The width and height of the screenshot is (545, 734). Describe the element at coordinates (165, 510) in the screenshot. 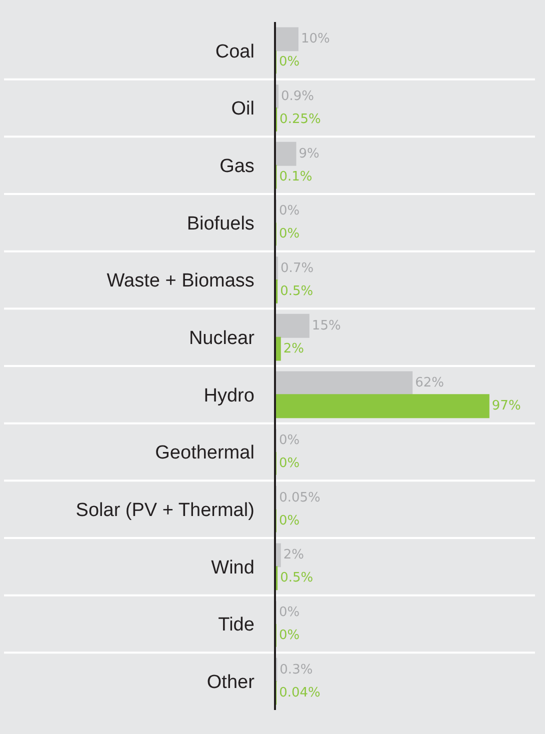

I see `y-tick-label: Solar (PV + Thermal)` at that location.